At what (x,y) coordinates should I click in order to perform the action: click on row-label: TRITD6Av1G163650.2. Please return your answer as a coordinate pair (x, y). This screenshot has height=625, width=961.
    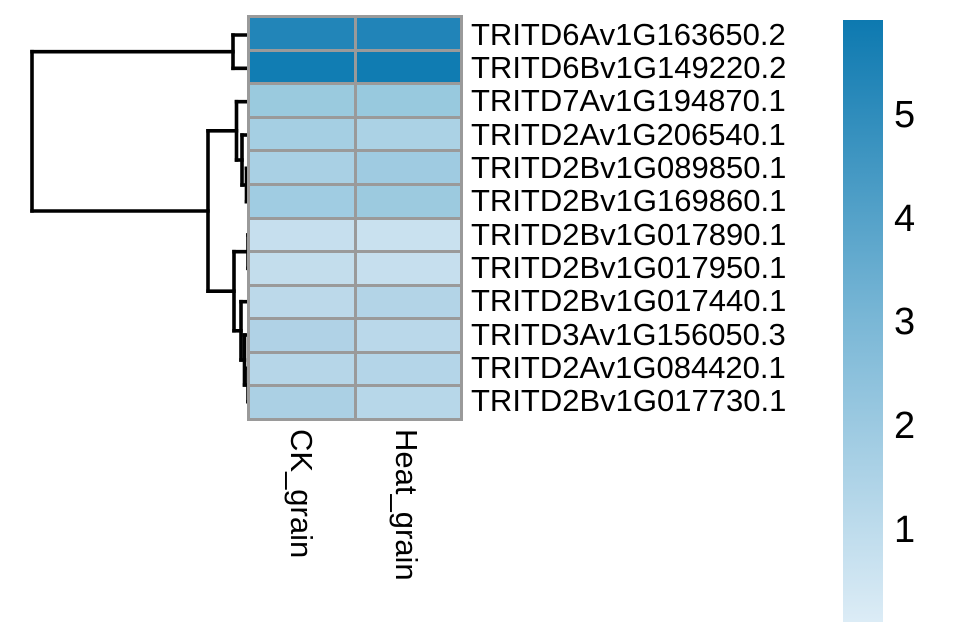
    Looking at the image, I should click on (628, 34).